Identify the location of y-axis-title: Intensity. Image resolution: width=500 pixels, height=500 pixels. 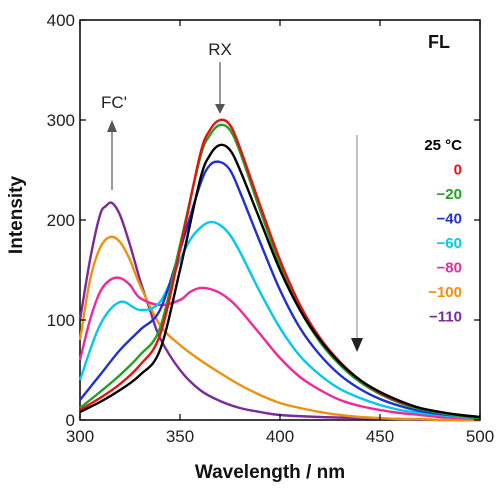
(16, 215).